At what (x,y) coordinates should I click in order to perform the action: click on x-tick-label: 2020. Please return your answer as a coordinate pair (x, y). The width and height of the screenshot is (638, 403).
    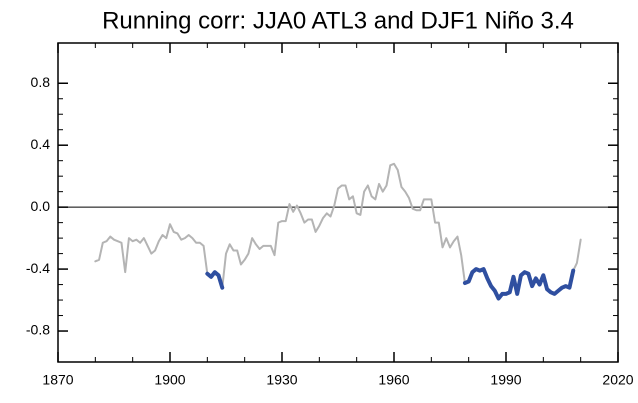
    Looking at the image, I should click on (617, 380).